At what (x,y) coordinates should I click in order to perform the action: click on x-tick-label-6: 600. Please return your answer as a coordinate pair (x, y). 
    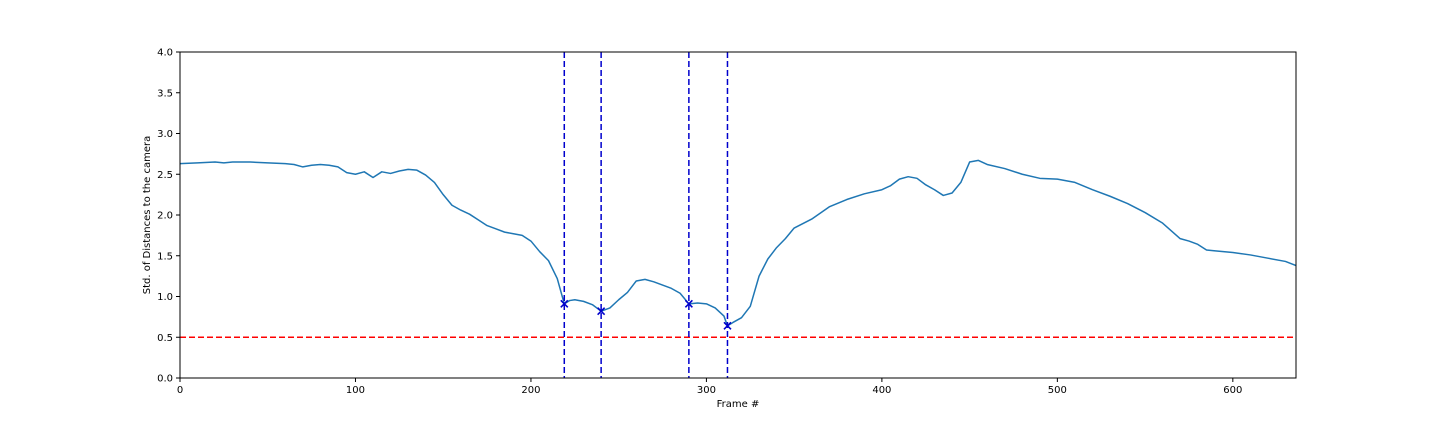
    Looking at the image, I should click on (1232, 390).